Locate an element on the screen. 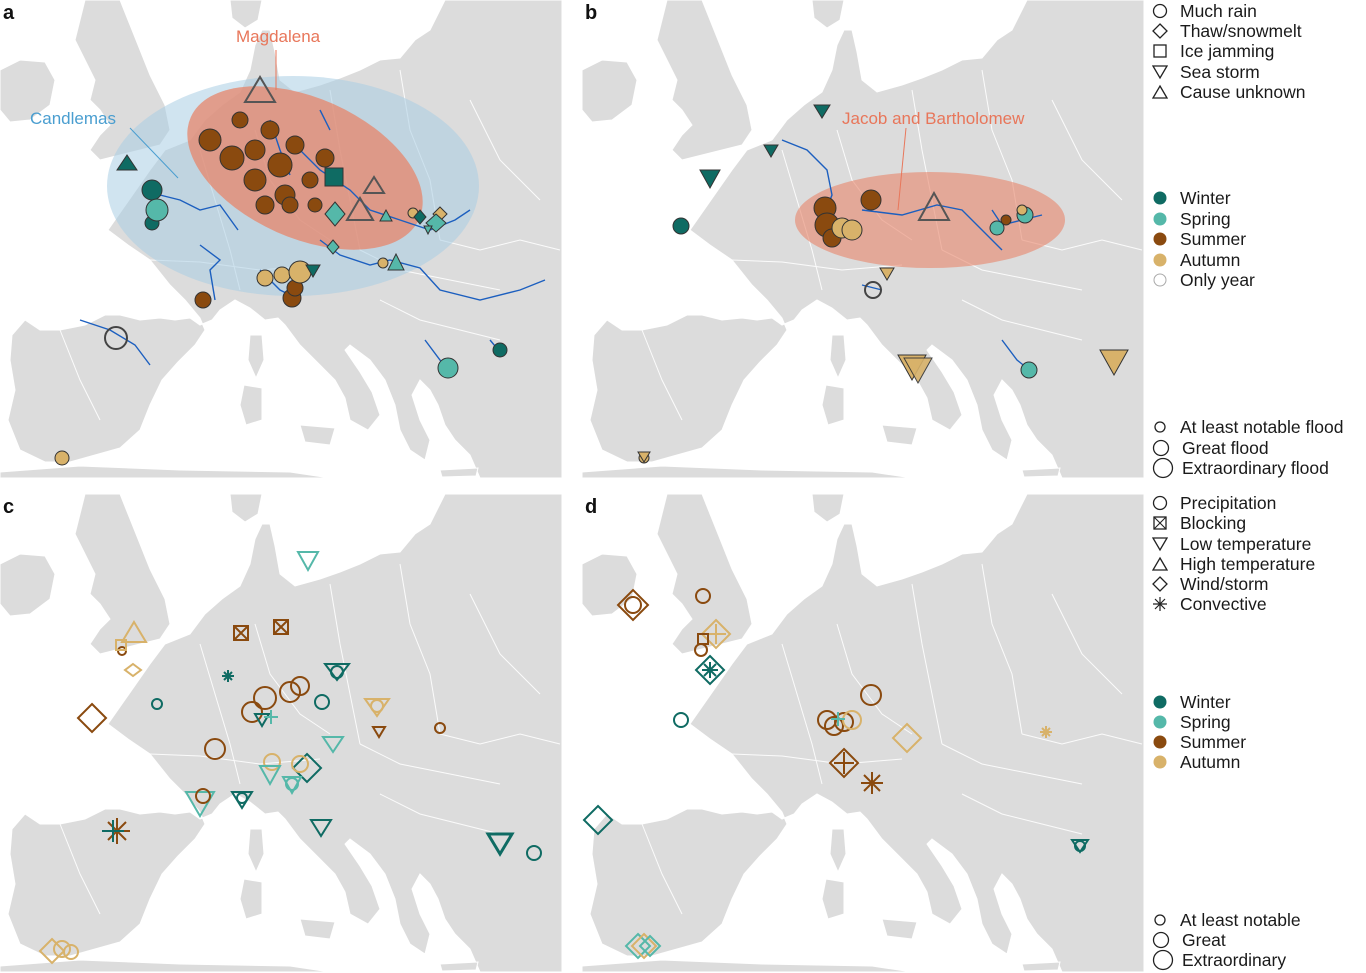 This screenshot has width=1366, height=973. legend-much-rain: Much rain is located at coordinates (1204, 11).